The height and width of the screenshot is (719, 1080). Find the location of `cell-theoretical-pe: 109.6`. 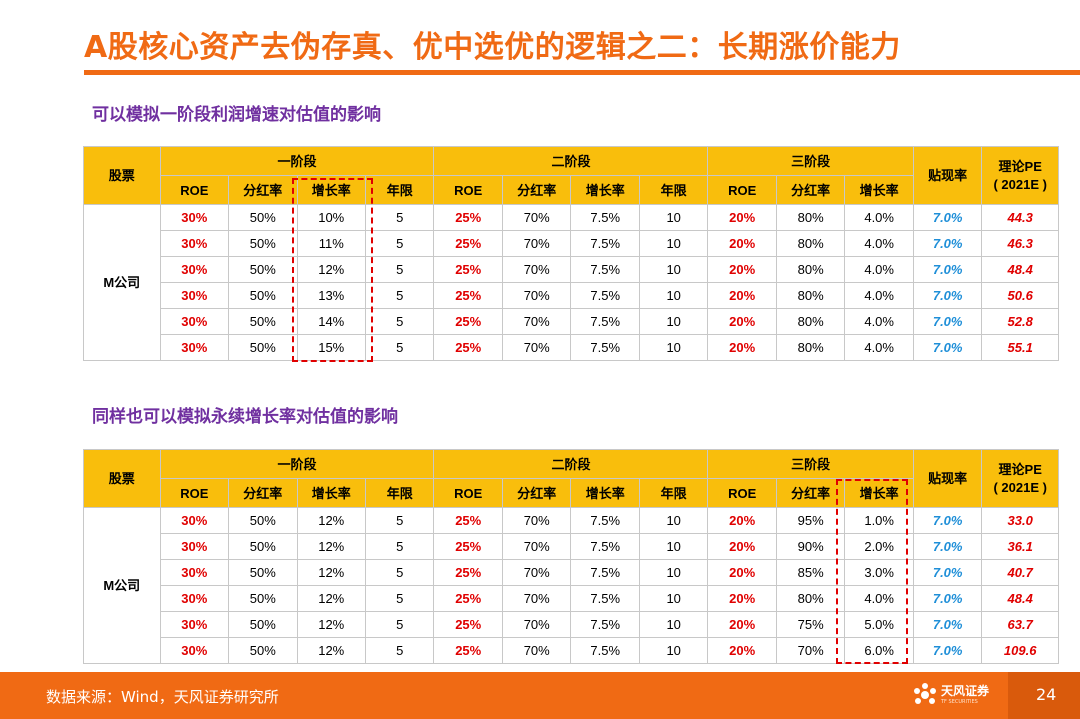

cell-theoretical-pe: 109.6 is located at coordinates (1020, 650).